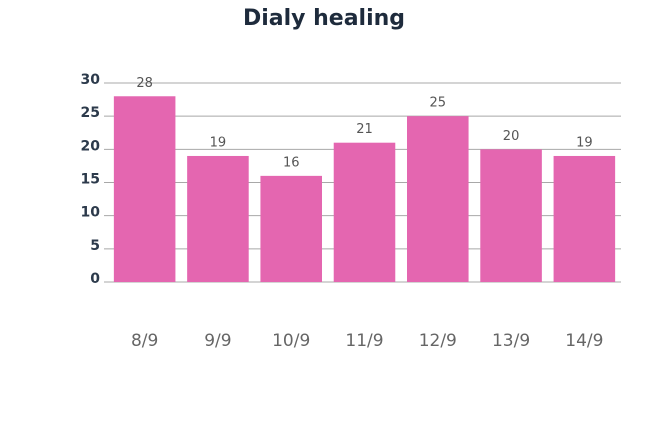 The width and height of the screenshot is (648, 445). Describe the element at coordinates (95, 279) in the screenshot. I see `y-tick-label: 0` at that location.